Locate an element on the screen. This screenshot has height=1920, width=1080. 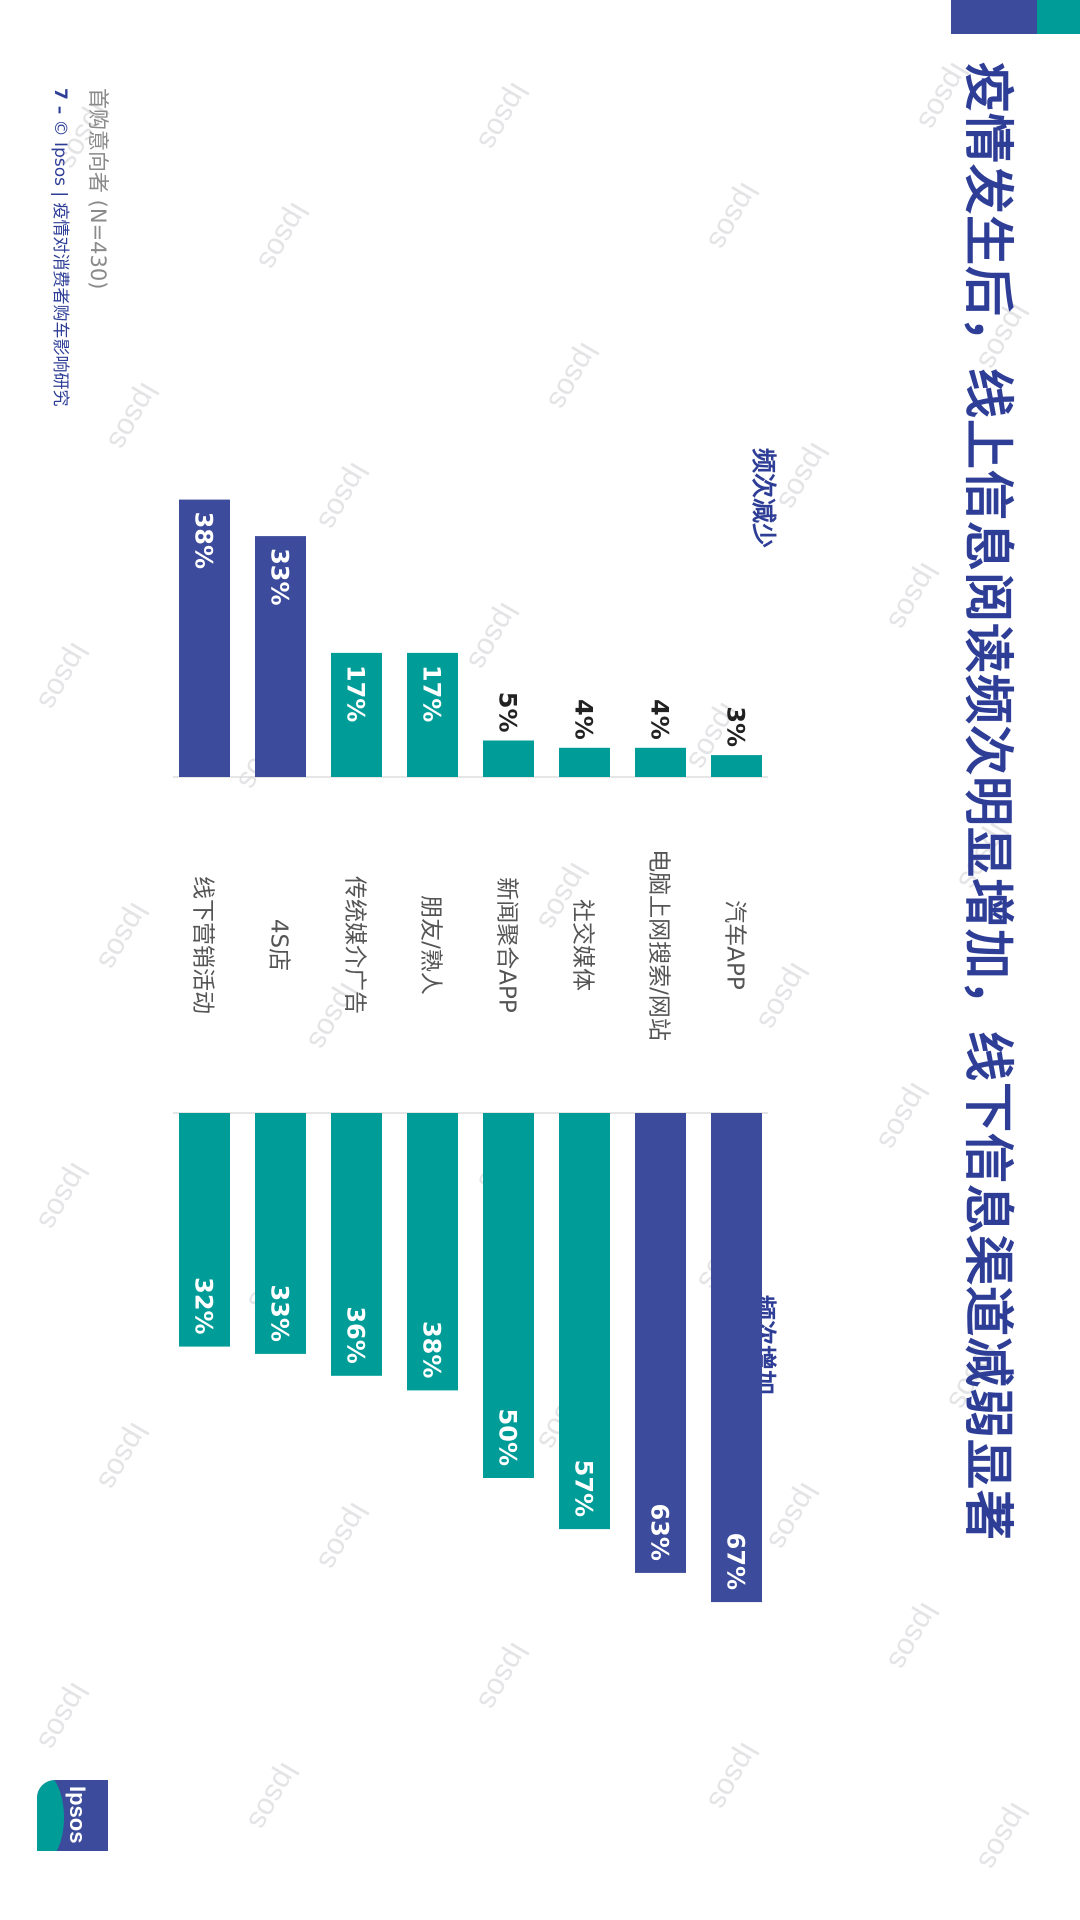
data-label-increase: 67% is located at coordinates (736, 1561).